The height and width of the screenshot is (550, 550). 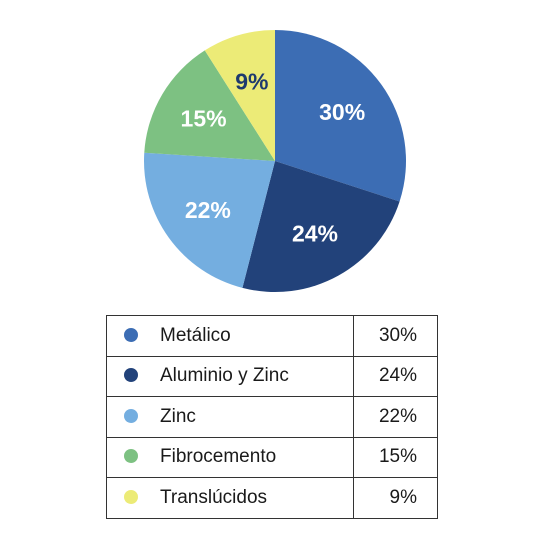 What do you see at coordinates (251, 81) in the screenshot?
I see `slice-label-translucidos: 9%` at bounding box center [251, 81].